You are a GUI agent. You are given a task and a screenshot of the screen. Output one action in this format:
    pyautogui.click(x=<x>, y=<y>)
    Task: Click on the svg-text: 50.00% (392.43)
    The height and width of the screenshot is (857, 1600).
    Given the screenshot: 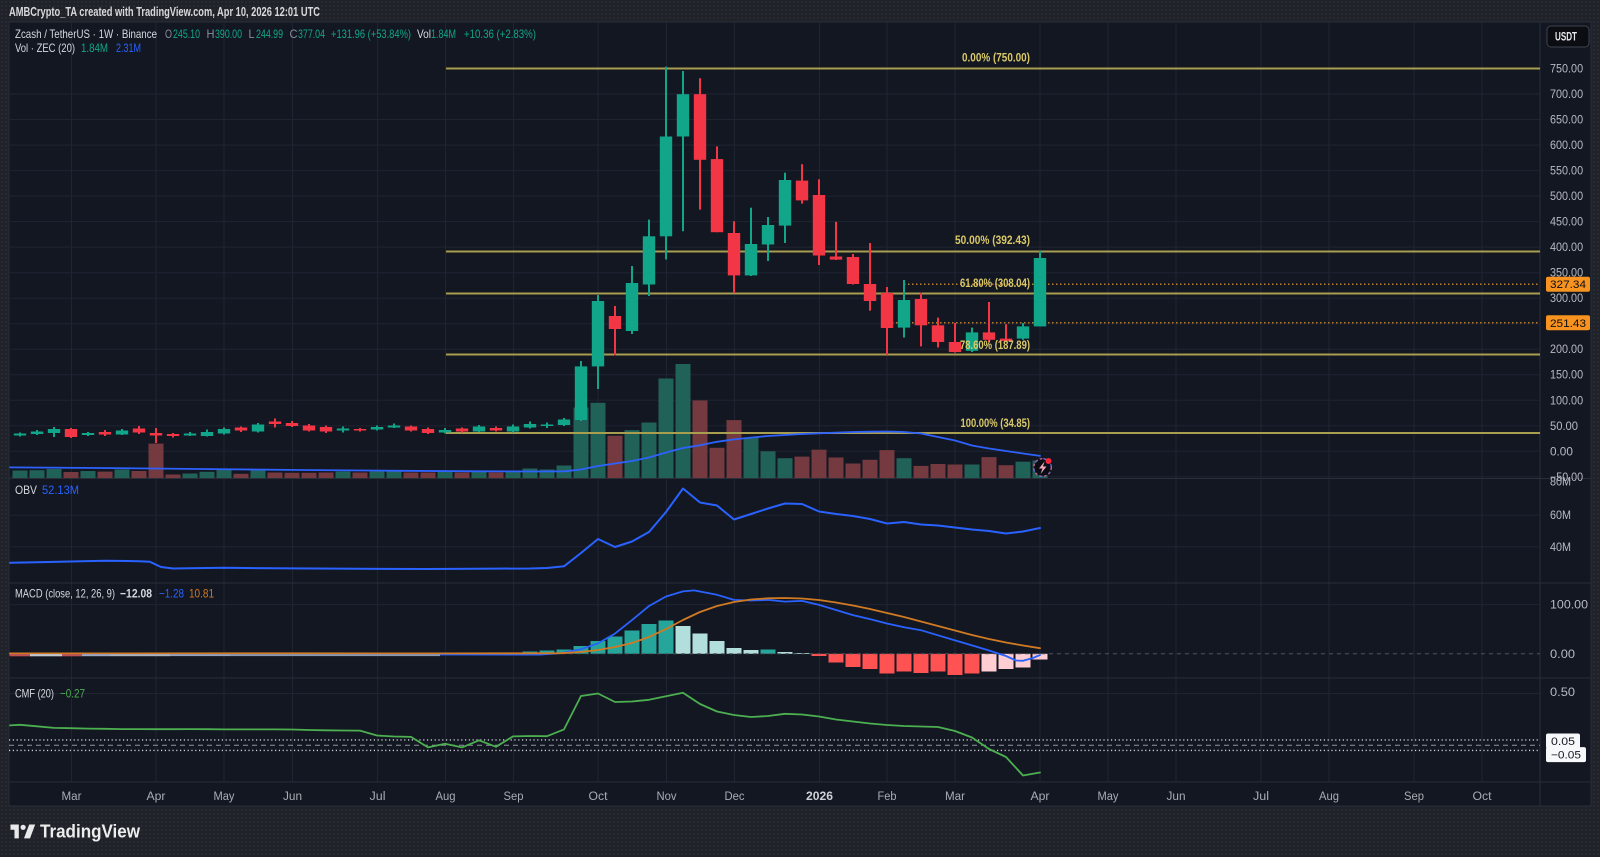 What is the action you would take?
    pyautogui.click(x=992, y=241)
    